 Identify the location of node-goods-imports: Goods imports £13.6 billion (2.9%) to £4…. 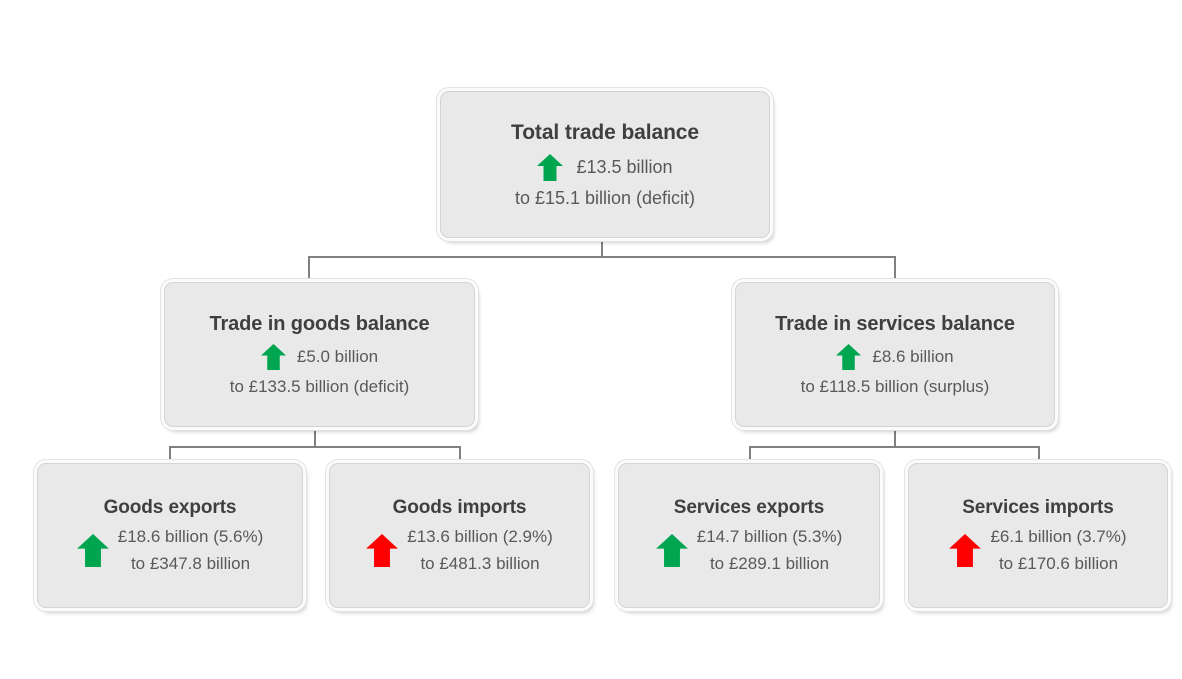
(459, 535).